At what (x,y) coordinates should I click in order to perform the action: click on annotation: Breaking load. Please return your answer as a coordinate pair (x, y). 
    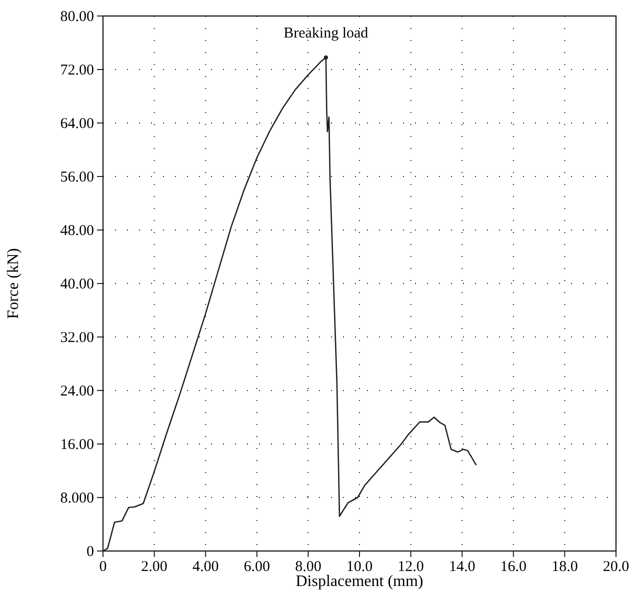
    Looking at the image, I should click on (326, 33).